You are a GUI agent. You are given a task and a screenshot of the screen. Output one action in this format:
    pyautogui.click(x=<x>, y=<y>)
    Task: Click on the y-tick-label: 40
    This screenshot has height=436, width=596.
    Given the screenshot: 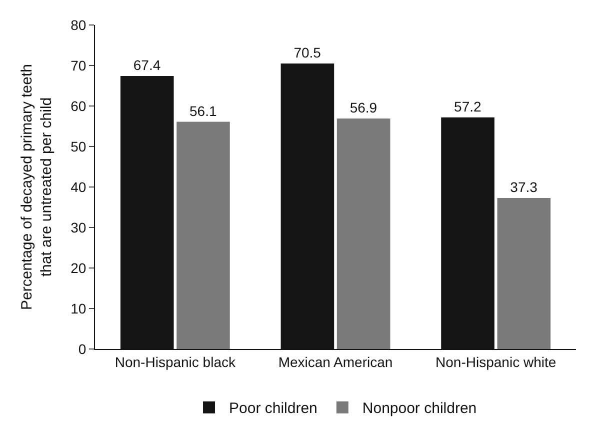 What is the action you would take?
    pyautogui.click(x=78, y=186)
    